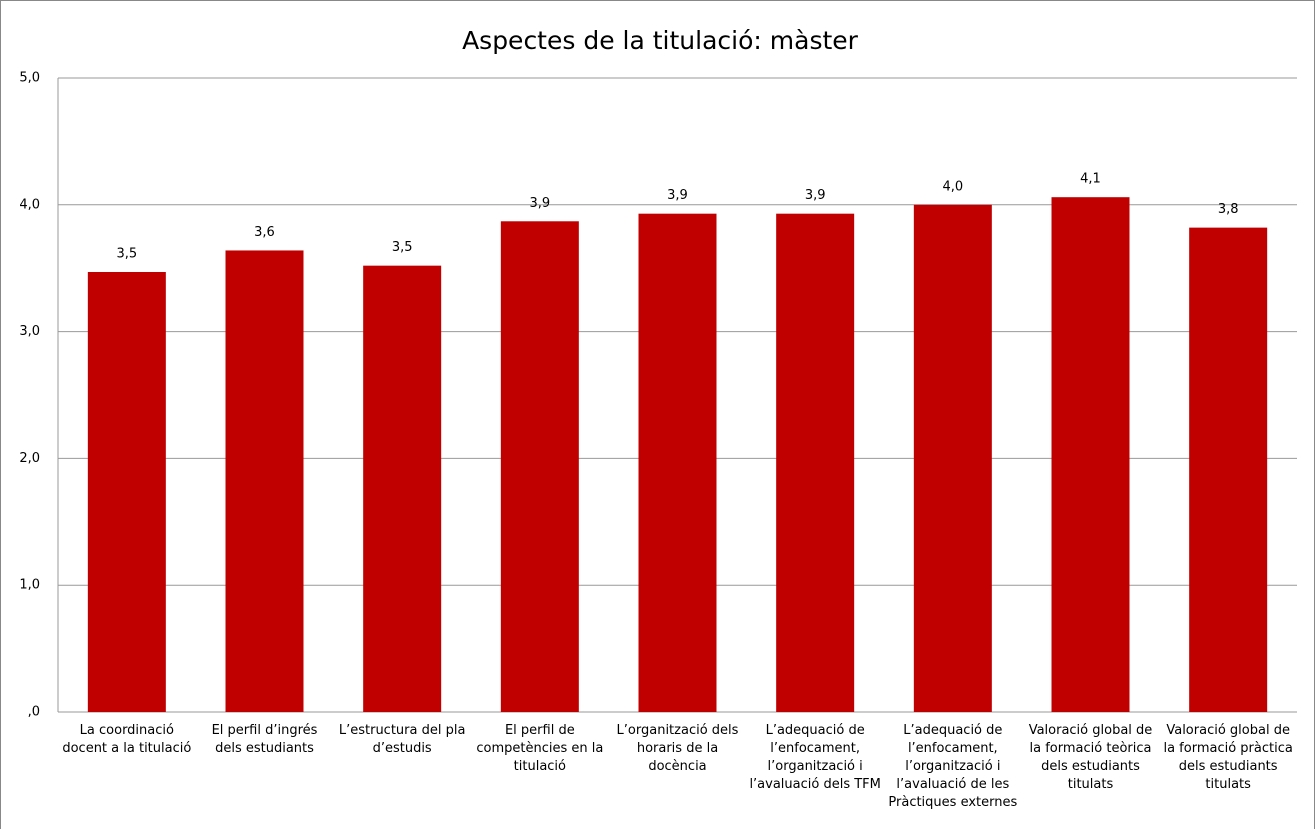 This screenshot has height=829, width=1315. Describe the element at coordinates (29, 331) in the screenshot. I see `y-tick-label: 3,0` at that location.